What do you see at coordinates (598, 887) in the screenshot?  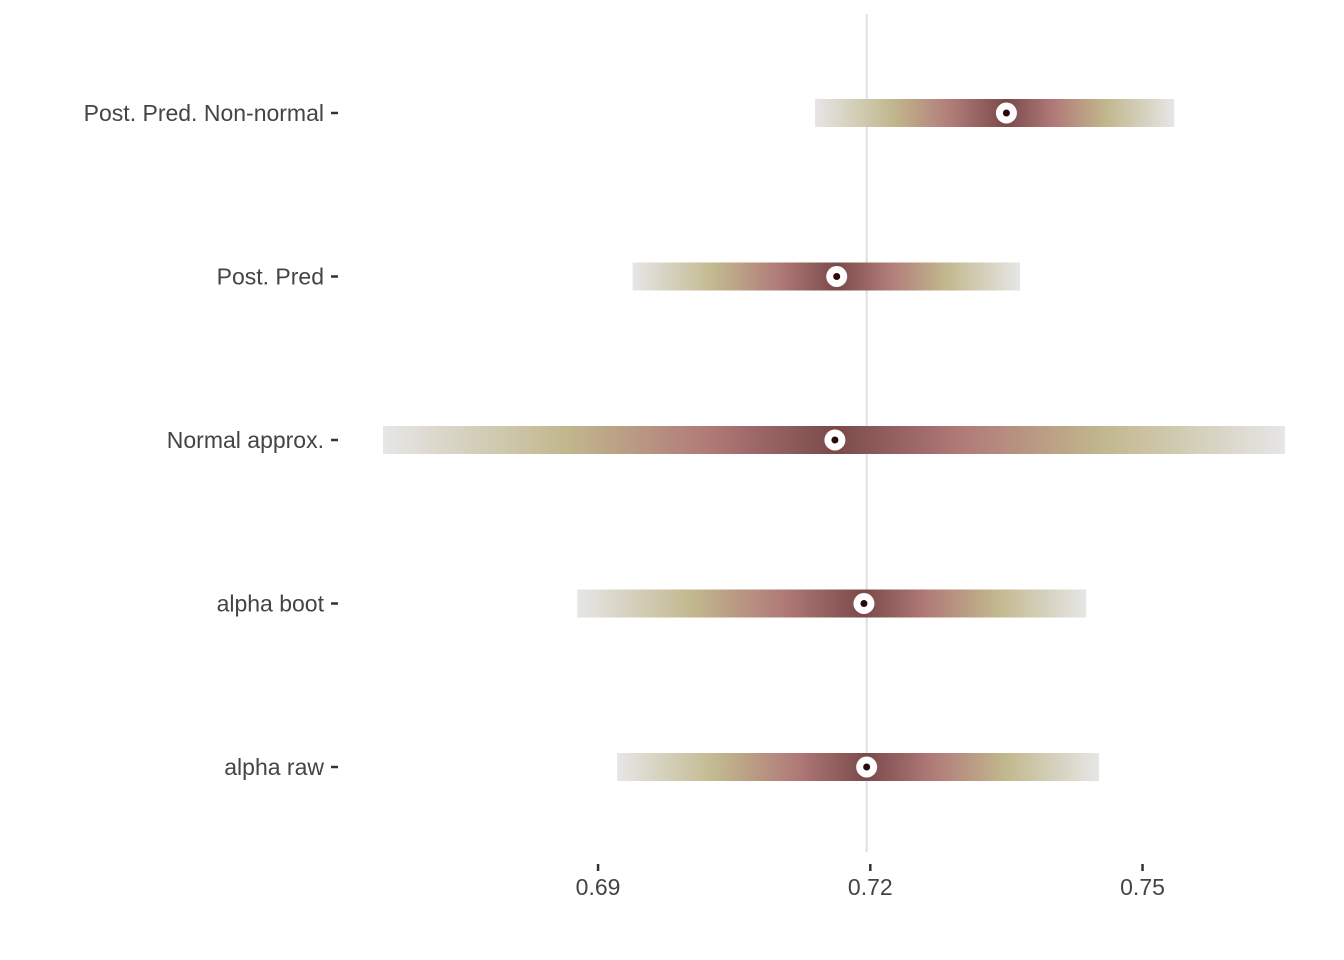 I see `x-tick-label: 0.69` at bounding box center [598, 887].